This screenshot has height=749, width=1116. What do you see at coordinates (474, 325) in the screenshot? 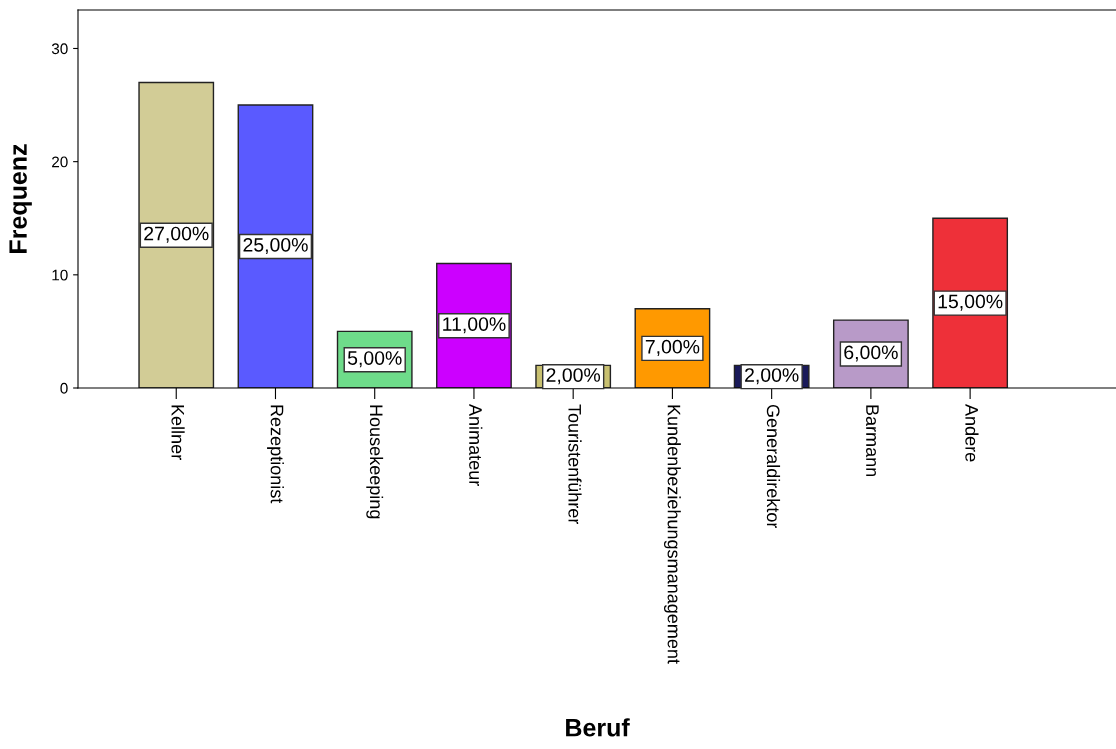
I see `data-label: 11,00%` at bounding box center [474, 325].